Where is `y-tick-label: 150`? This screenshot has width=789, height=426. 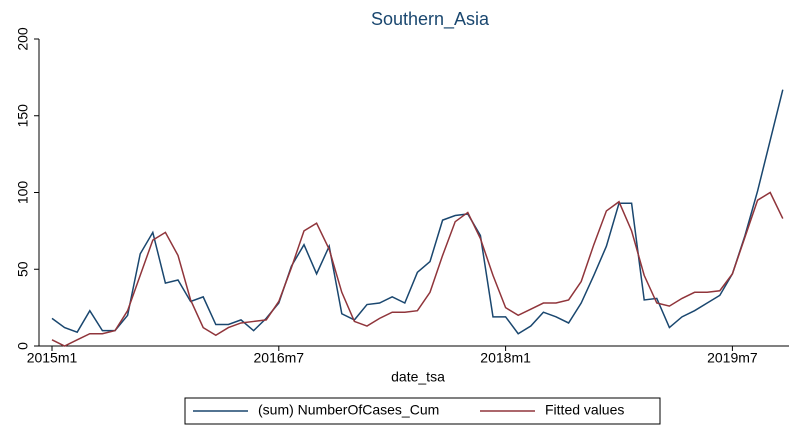
y-tick-label: 150 is located at coordinates (23, 116).